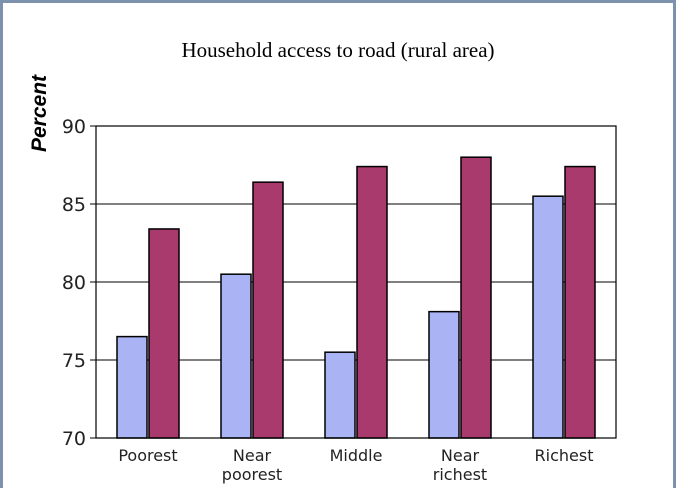 Image resolution: width=676 pixels, height=488 pixels. What do you see at coordinates (74, 205) in the screenshot?
I see `y-tick-label: 85` at bounding box center [74, 205].